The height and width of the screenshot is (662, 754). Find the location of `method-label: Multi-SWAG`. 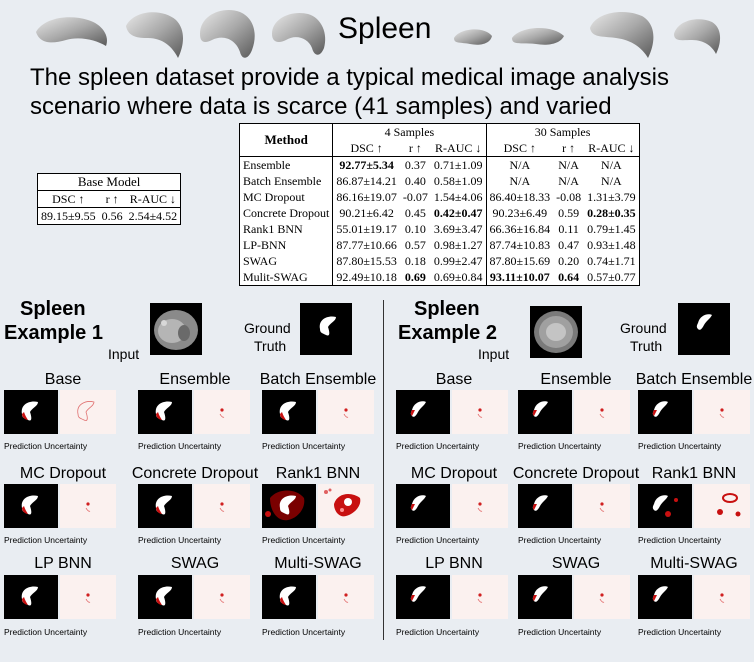

method-label: Multi-SWAG is located at coordinates (318, 563).